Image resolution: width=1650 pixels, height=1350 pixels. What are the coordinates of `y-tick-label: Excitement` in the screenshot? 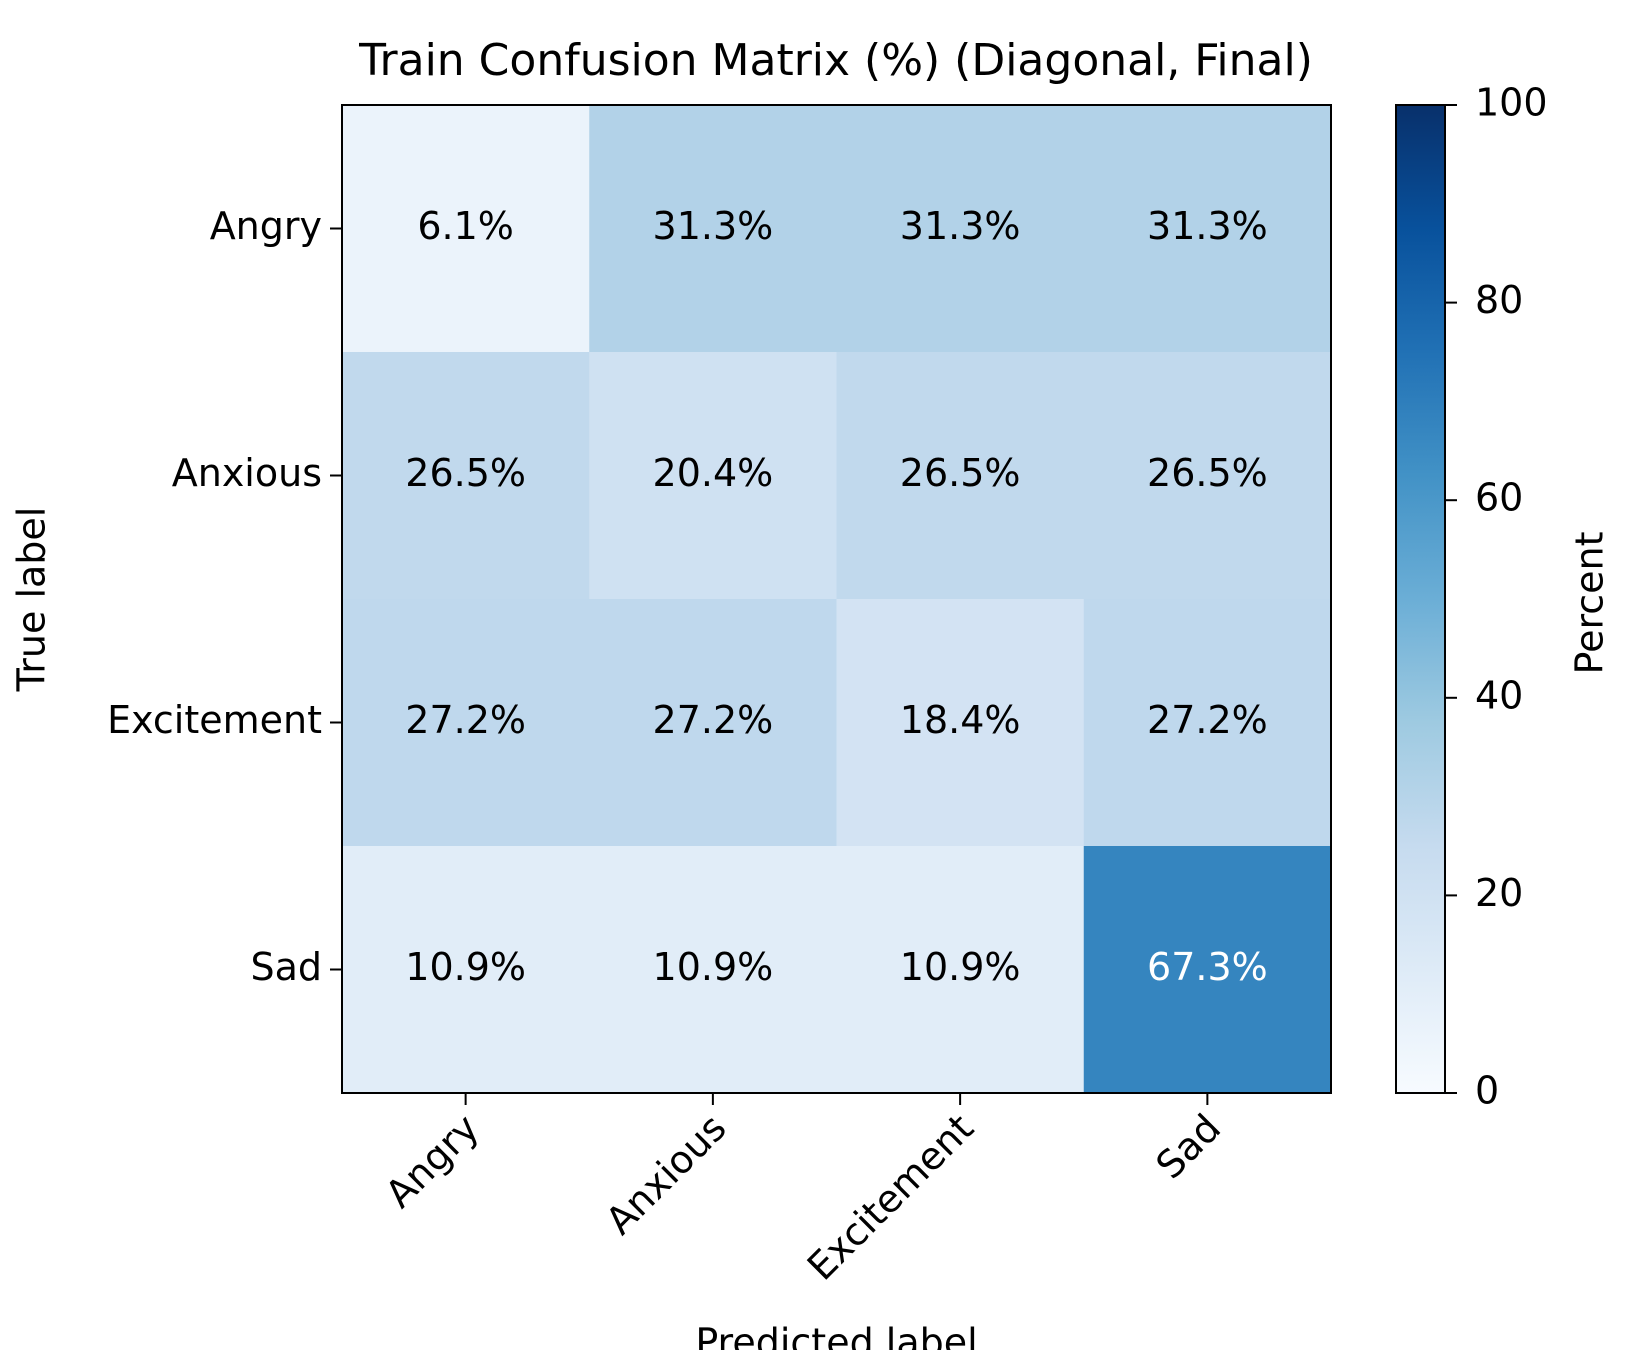 It's located at (214, 720).